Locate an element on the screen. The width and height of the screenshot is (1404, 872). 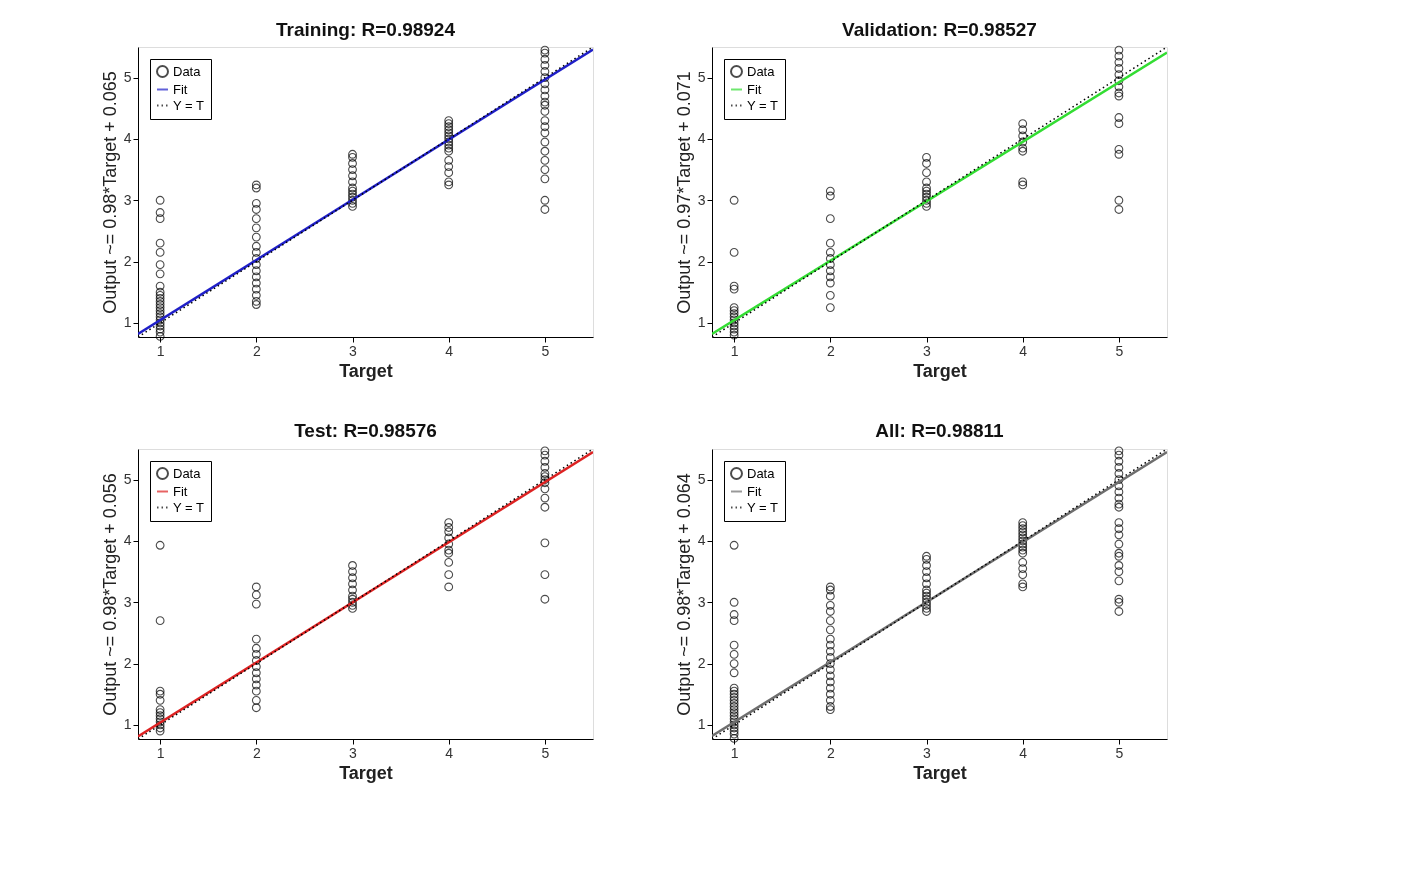
y-axis-title: Output ~= 0.97*Target + 0.071 is located at coordinates (683, 192).